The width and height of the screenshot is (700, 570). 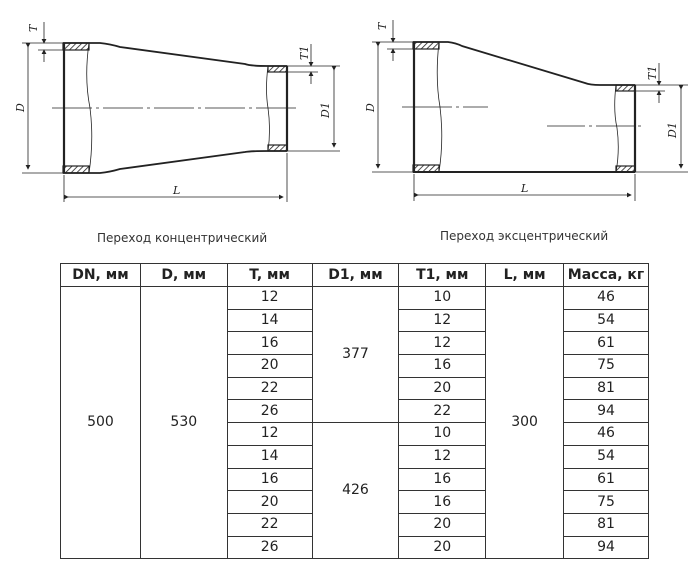 What do you see at coordinates (100, 275) in the screenshot?
I see `header-dn: DN, мм` at bounding box center [100, 275].